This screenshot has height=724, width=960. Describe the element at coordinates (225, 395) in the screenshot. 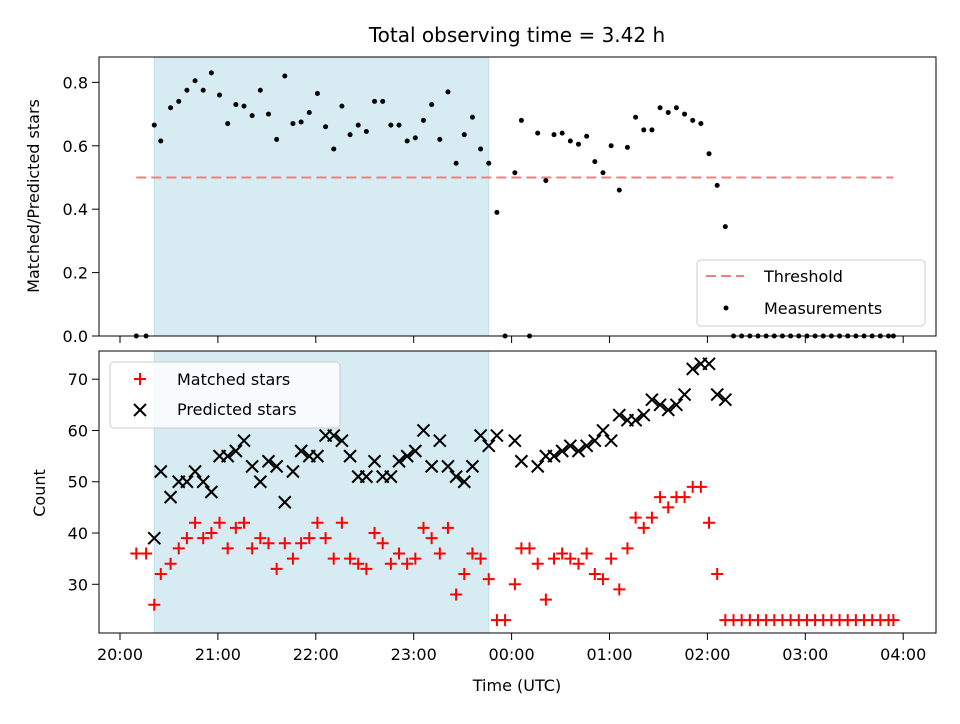

I see `bottom-legend-box` at that location.